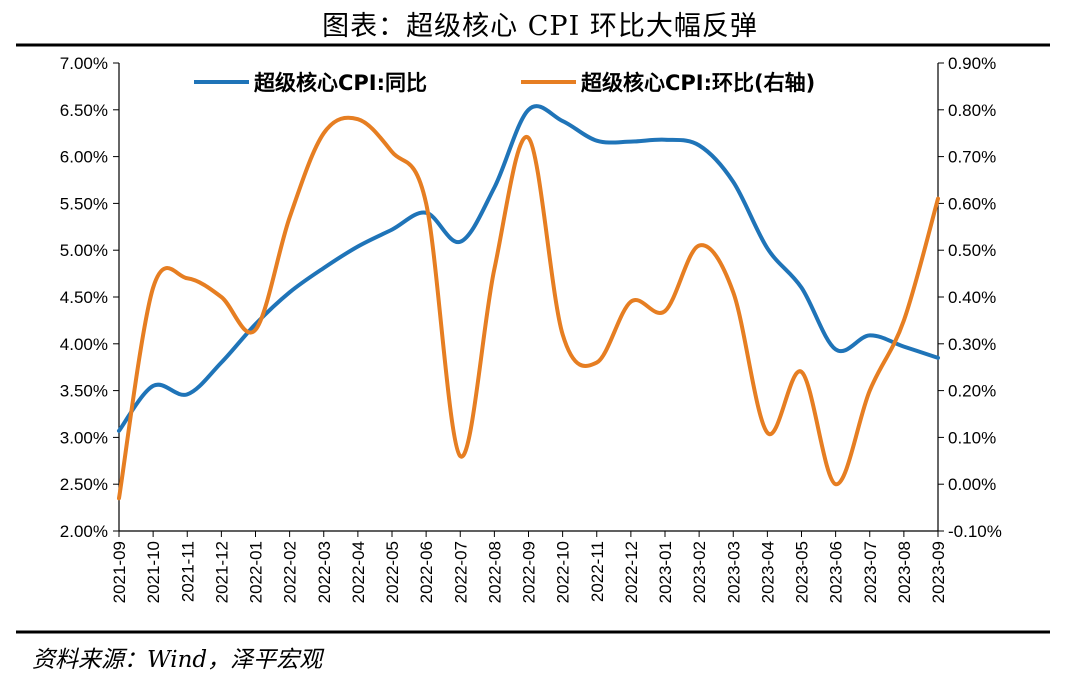 The image size is (1080, 685). I want to click on x-tick-label: 2023-05, so click(802, 572).